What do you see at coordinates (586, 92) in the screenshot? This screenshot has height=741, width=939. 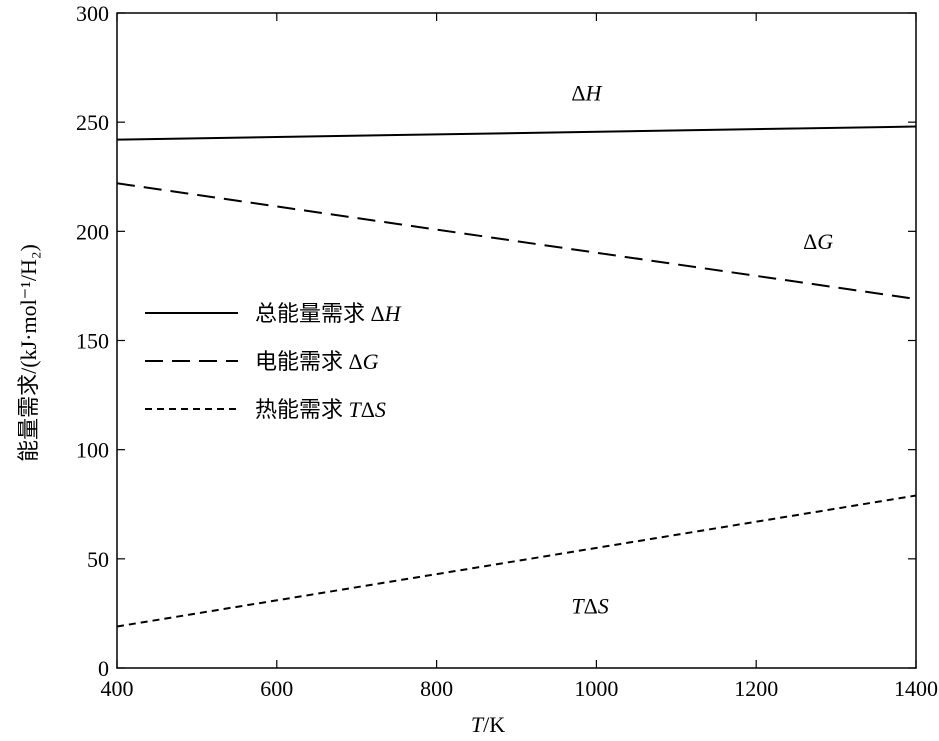 I see `annotation-dh: ΔH` at bounding box center [586, 92].